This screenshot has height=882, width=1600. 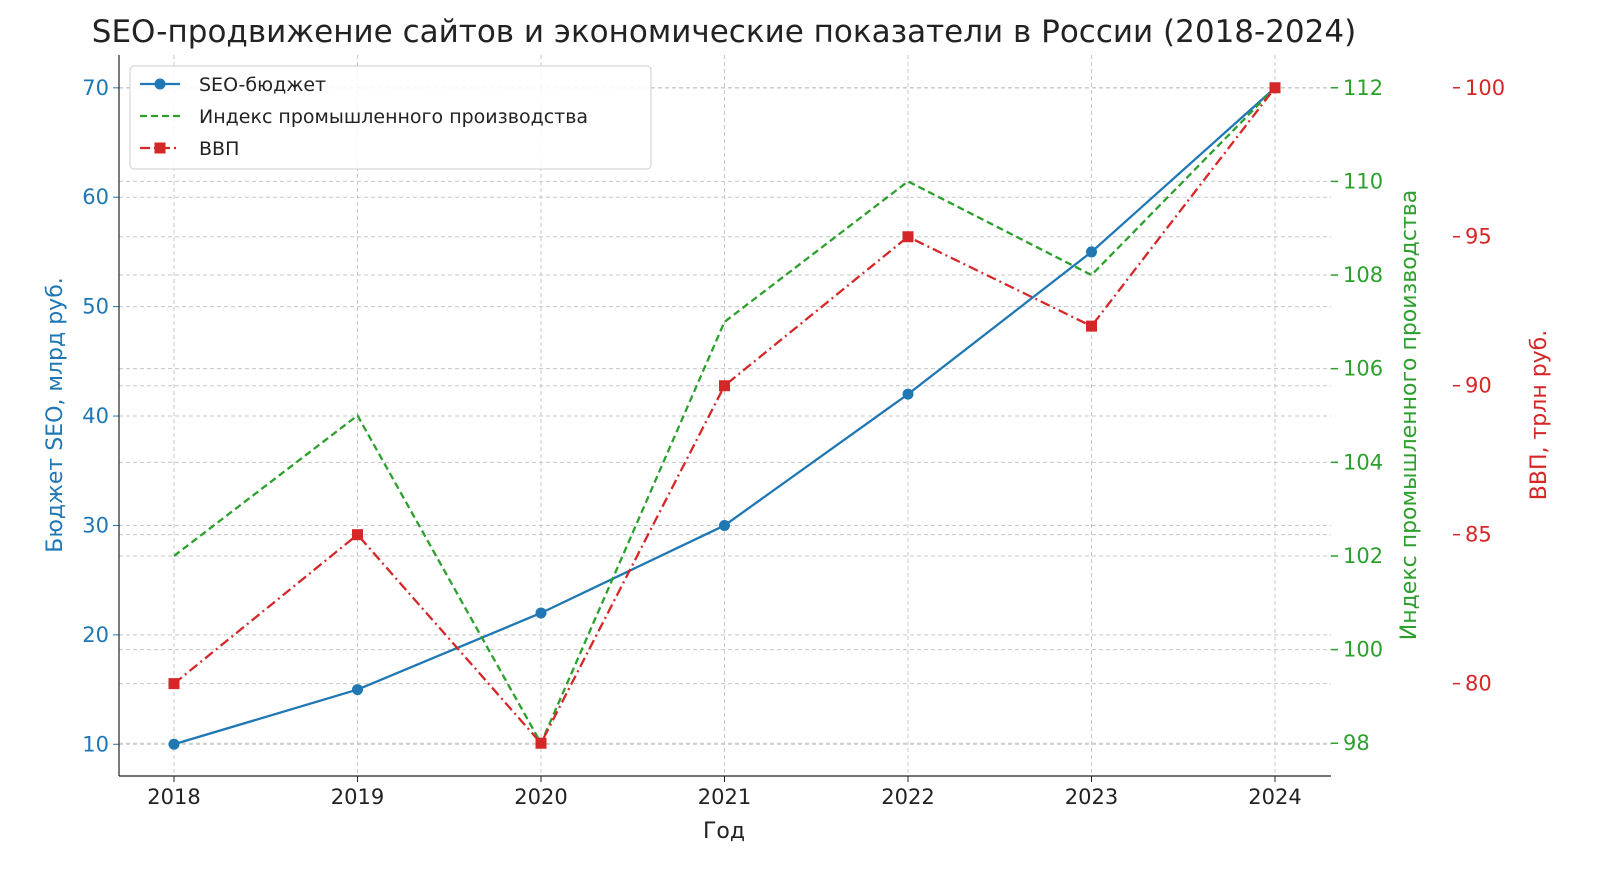 What do you see at coordinates (1356, 743) in the screenshot?
I see `y-tick-label-right1: 98` at bounding box center [1356, 743].